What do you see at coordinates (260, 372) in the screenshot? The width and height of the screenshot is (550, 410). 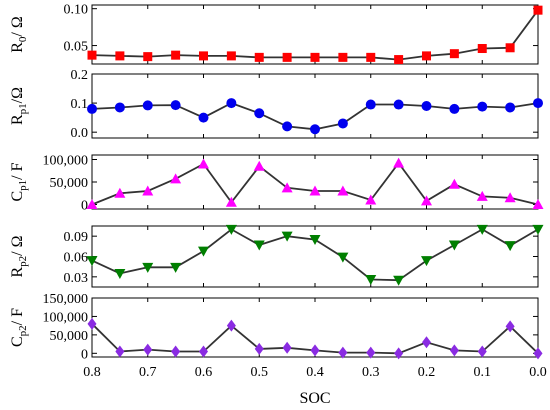 I see `x-tick-label: 0.5` at bounding box center [260, 372].